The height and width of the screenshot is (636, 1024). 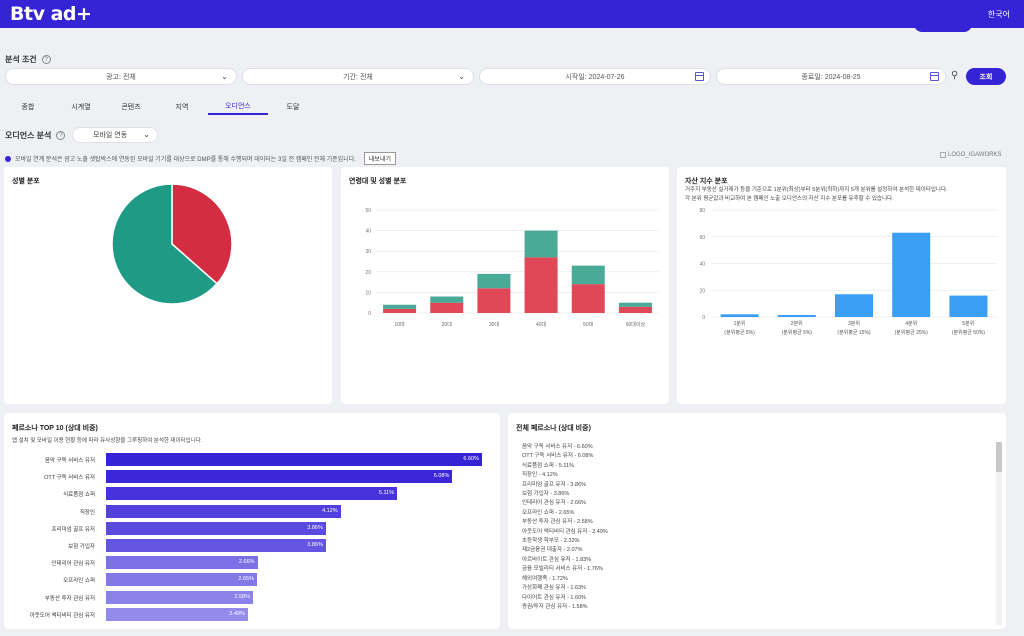 I want to click on language-selector: 한국어, so click(x=998, y=14).